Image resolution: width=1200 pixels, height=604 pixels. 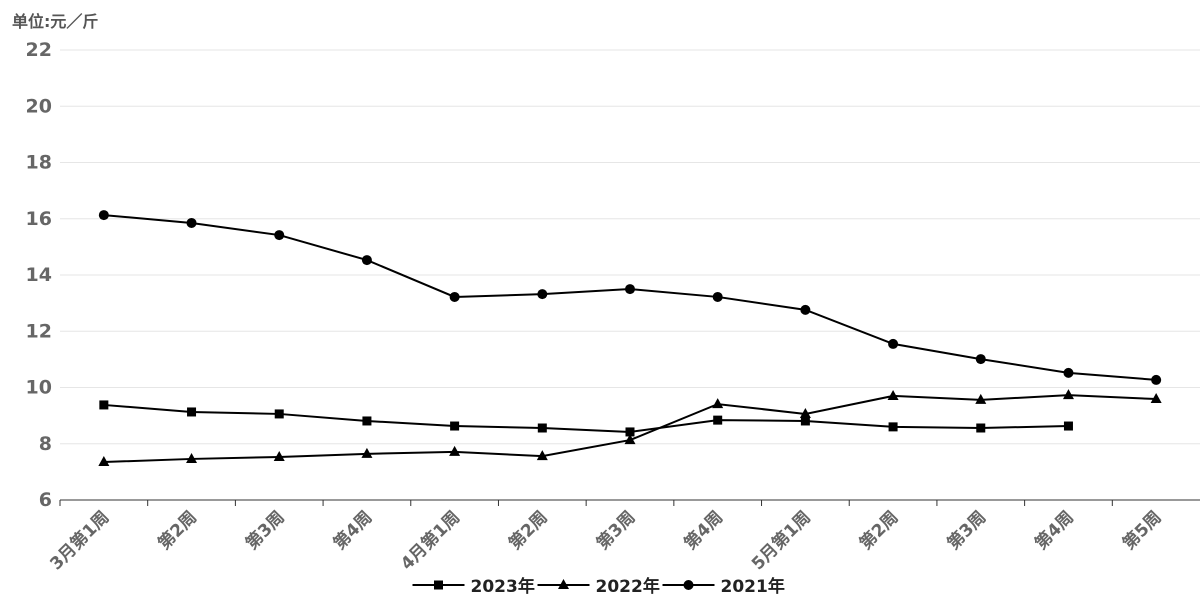 What do you see at coordinates (39, 50) in the screenshot?
I see `y-tick-label: 22` at bounding box center [39, 50].